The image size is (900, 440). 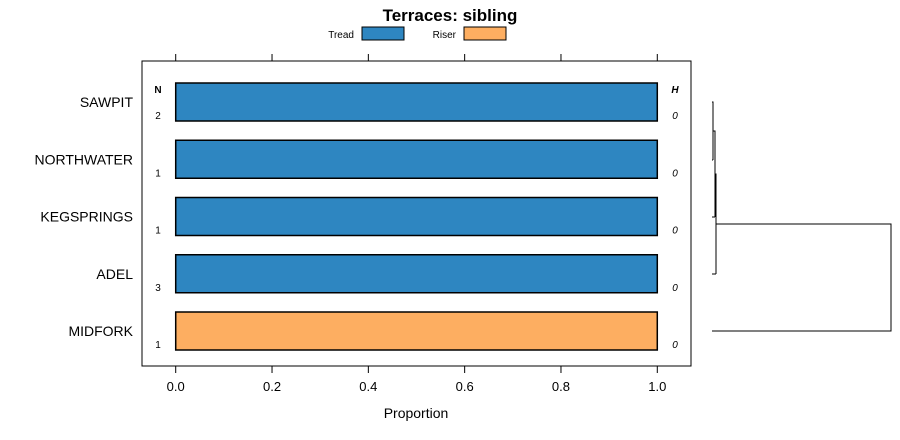 What do you see at coordinates (83, 159) in the screenshot?
I see `category-label-northwater: NORTHWATER` at bounding box center [83, 159].